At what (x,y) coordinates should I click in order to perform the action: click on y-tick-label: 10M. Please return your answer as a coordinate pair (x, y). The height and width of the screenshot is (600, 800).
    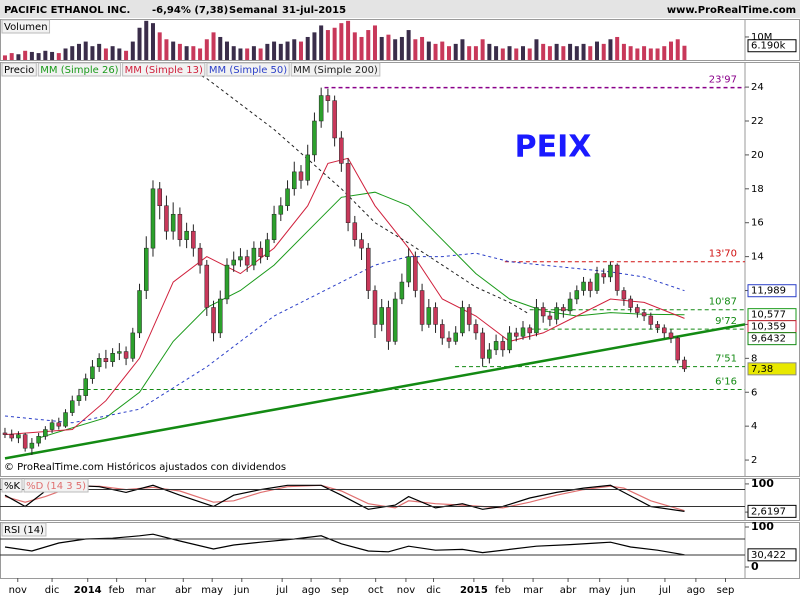
    Looking at the image, I should click on (761, 37).